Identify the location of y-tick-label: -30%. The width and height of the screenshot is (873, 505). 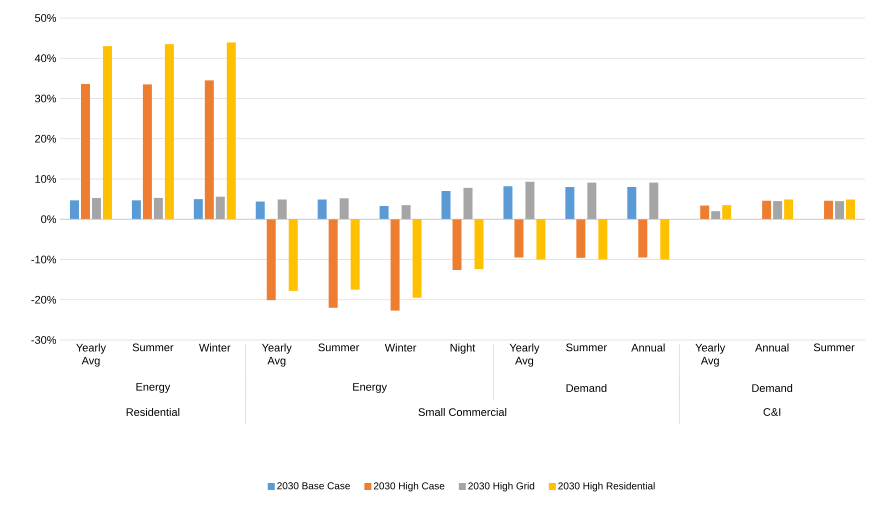
(43, 340).